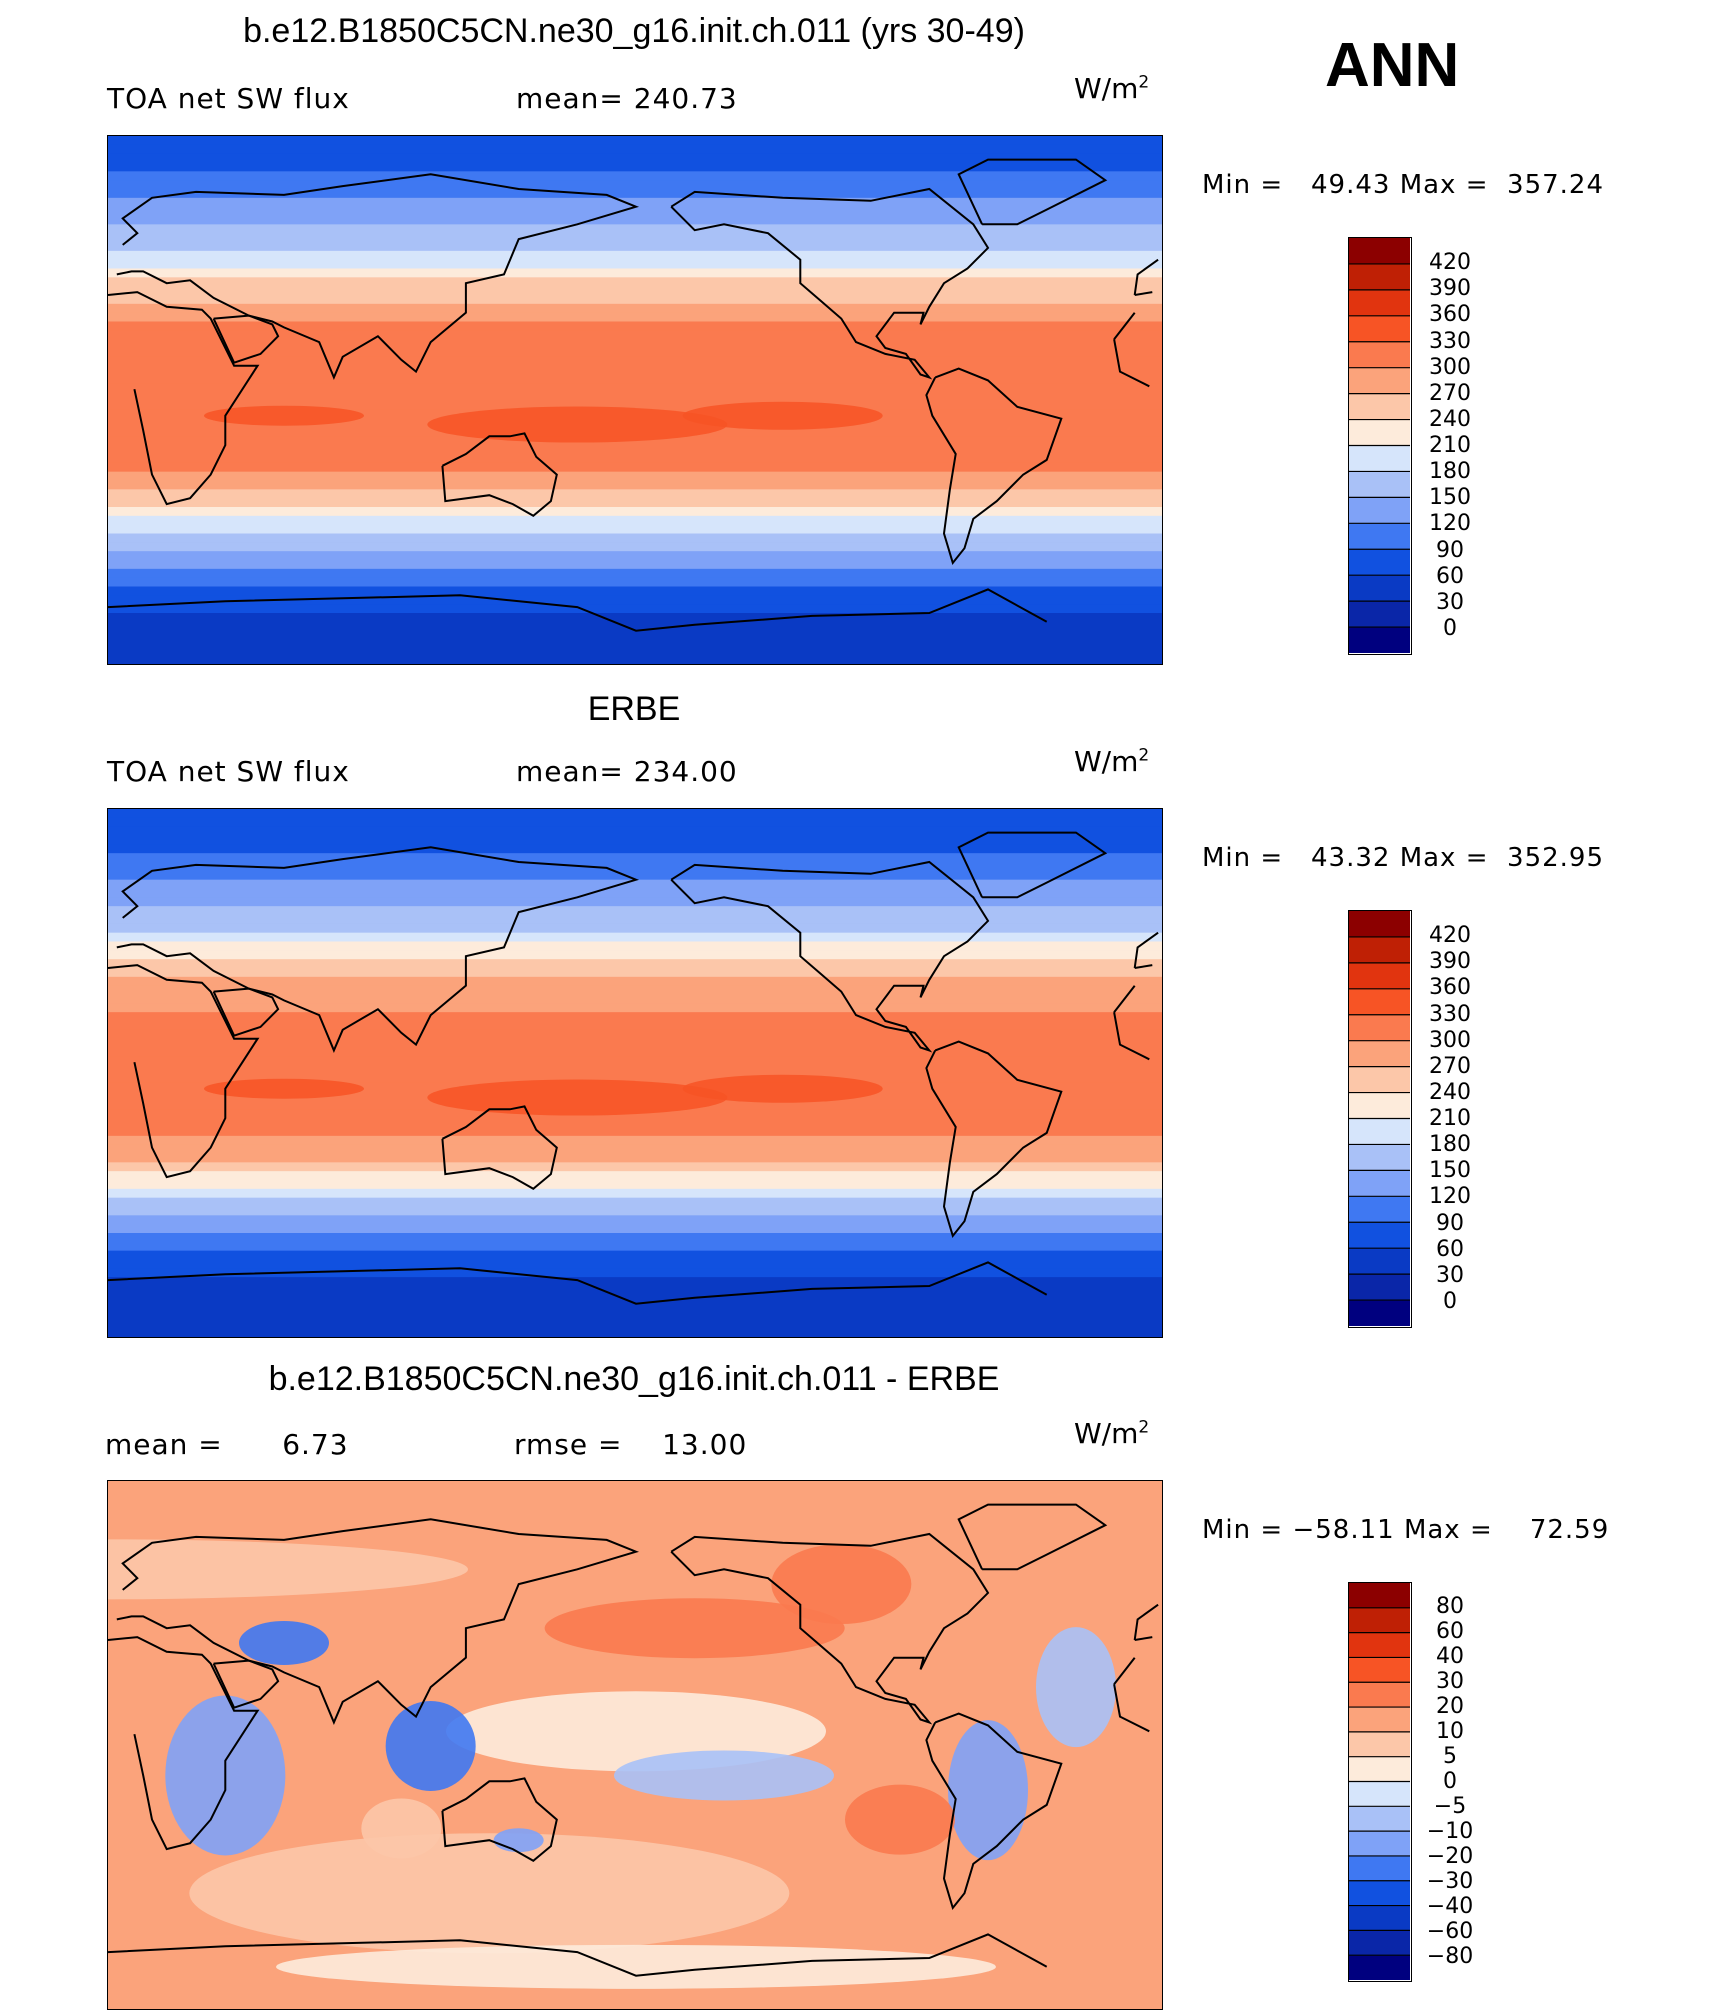 The image size is (1710, 2010). Describe the element at coordinates (1392, 65) in the screenshot. I see `season-label: ANN` at that location.